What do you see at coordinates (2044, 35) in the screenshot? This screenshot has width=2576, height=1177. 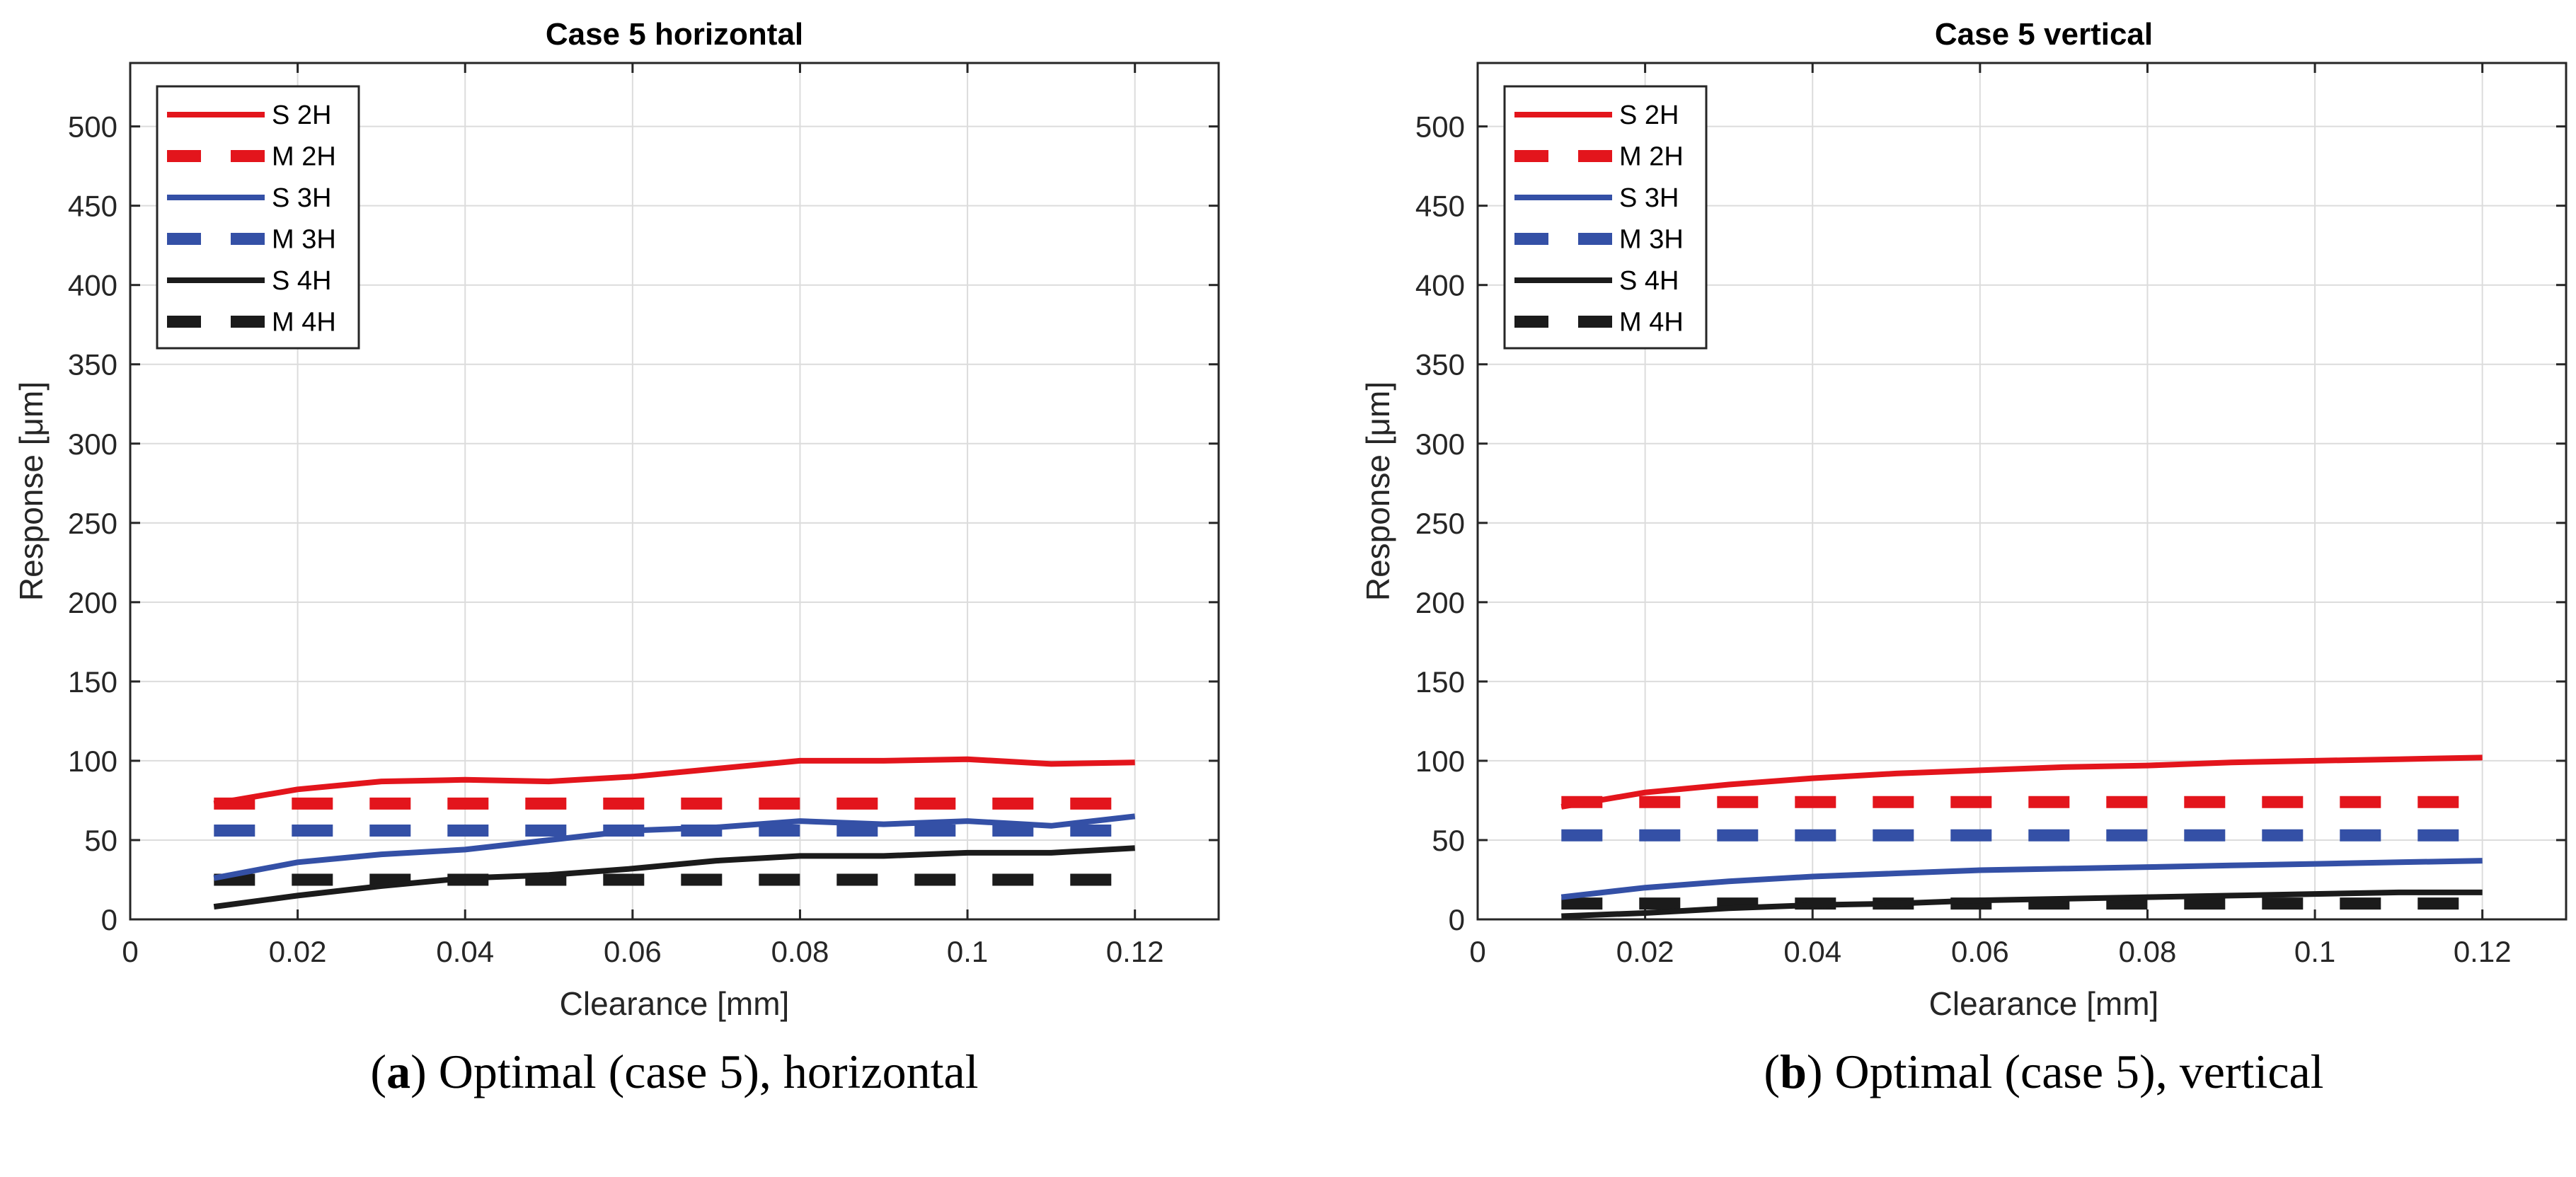 I see `chart-title: Case 5 vertical` at bounding box center [2044, 35].